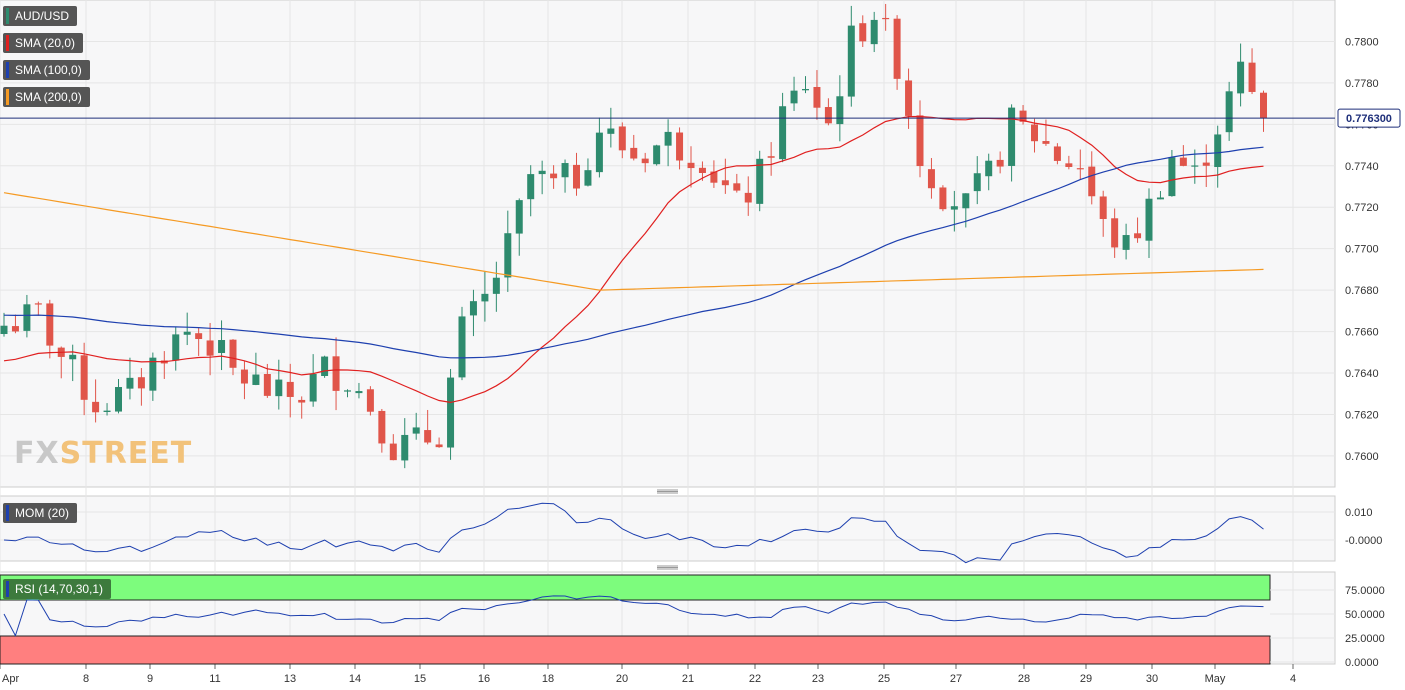  Describe the element at coordinates (1362, 167) in the screenshot. I see `price-tick-label: 0.7740` at that location.